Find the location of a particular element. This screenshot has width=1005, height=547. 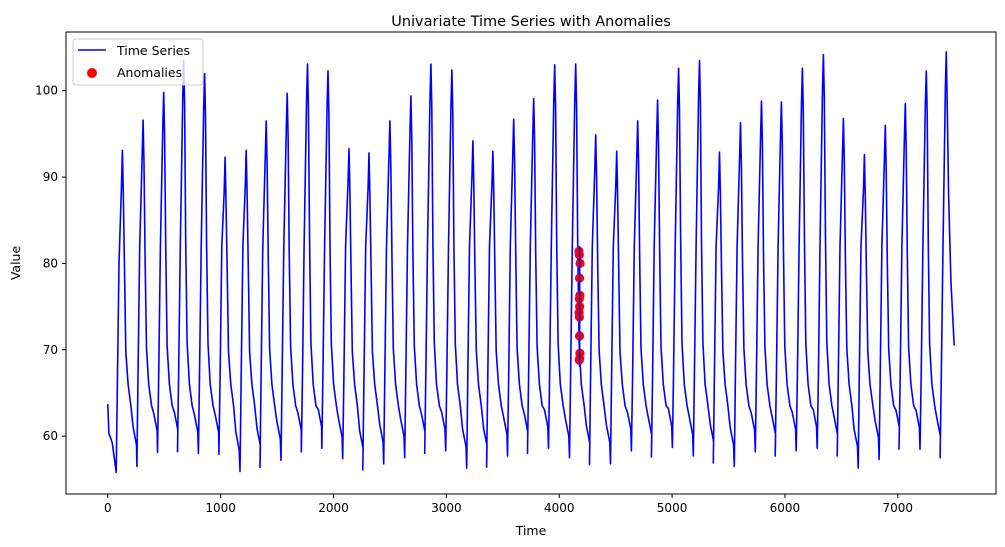

y-tick-label: 90 is located at coordinates (50, 177).